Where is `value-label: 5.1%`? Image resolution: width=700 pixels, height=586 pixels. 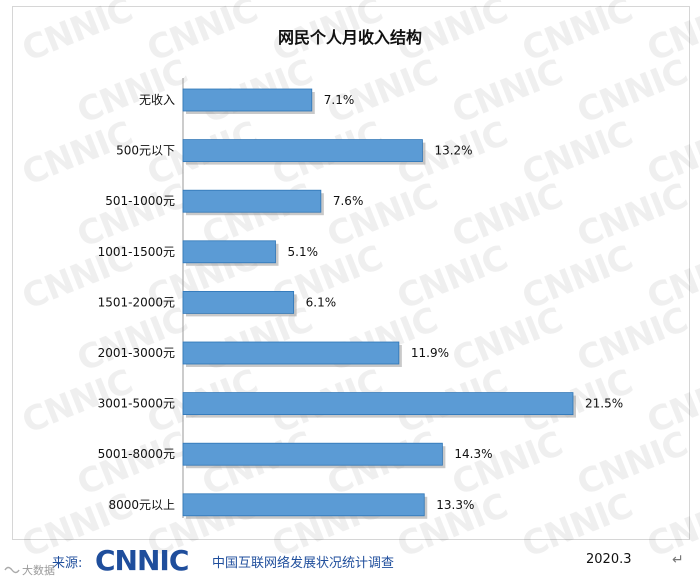 value-label: 5.1% is located at coordinates (303, 252).